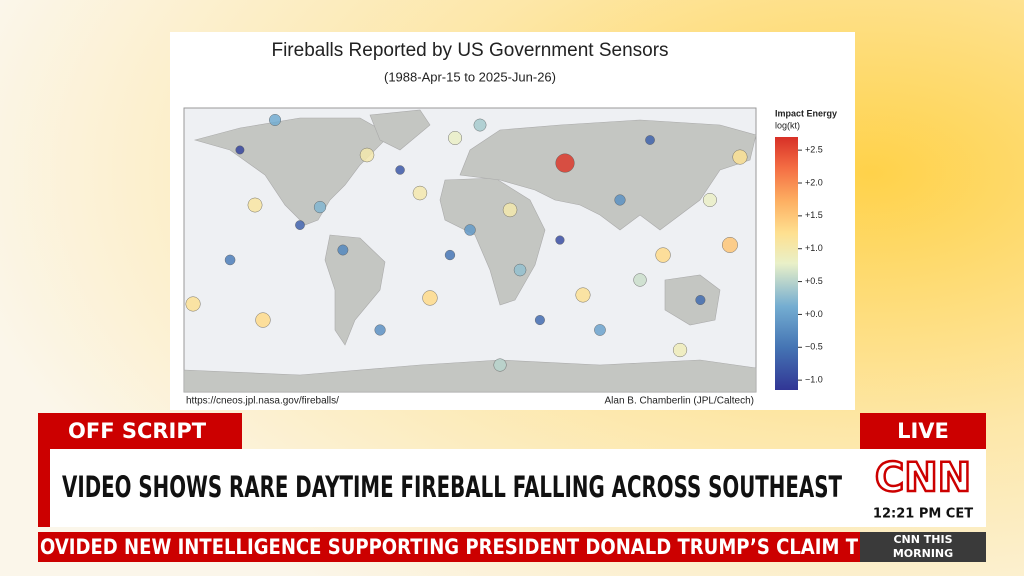 Image resolution: width=1024 pixels, height=581 pixels. Describe the element at coordinates (814, 150) in the screenshot. I see `colorbar-tick-label: +2.5` at that location.